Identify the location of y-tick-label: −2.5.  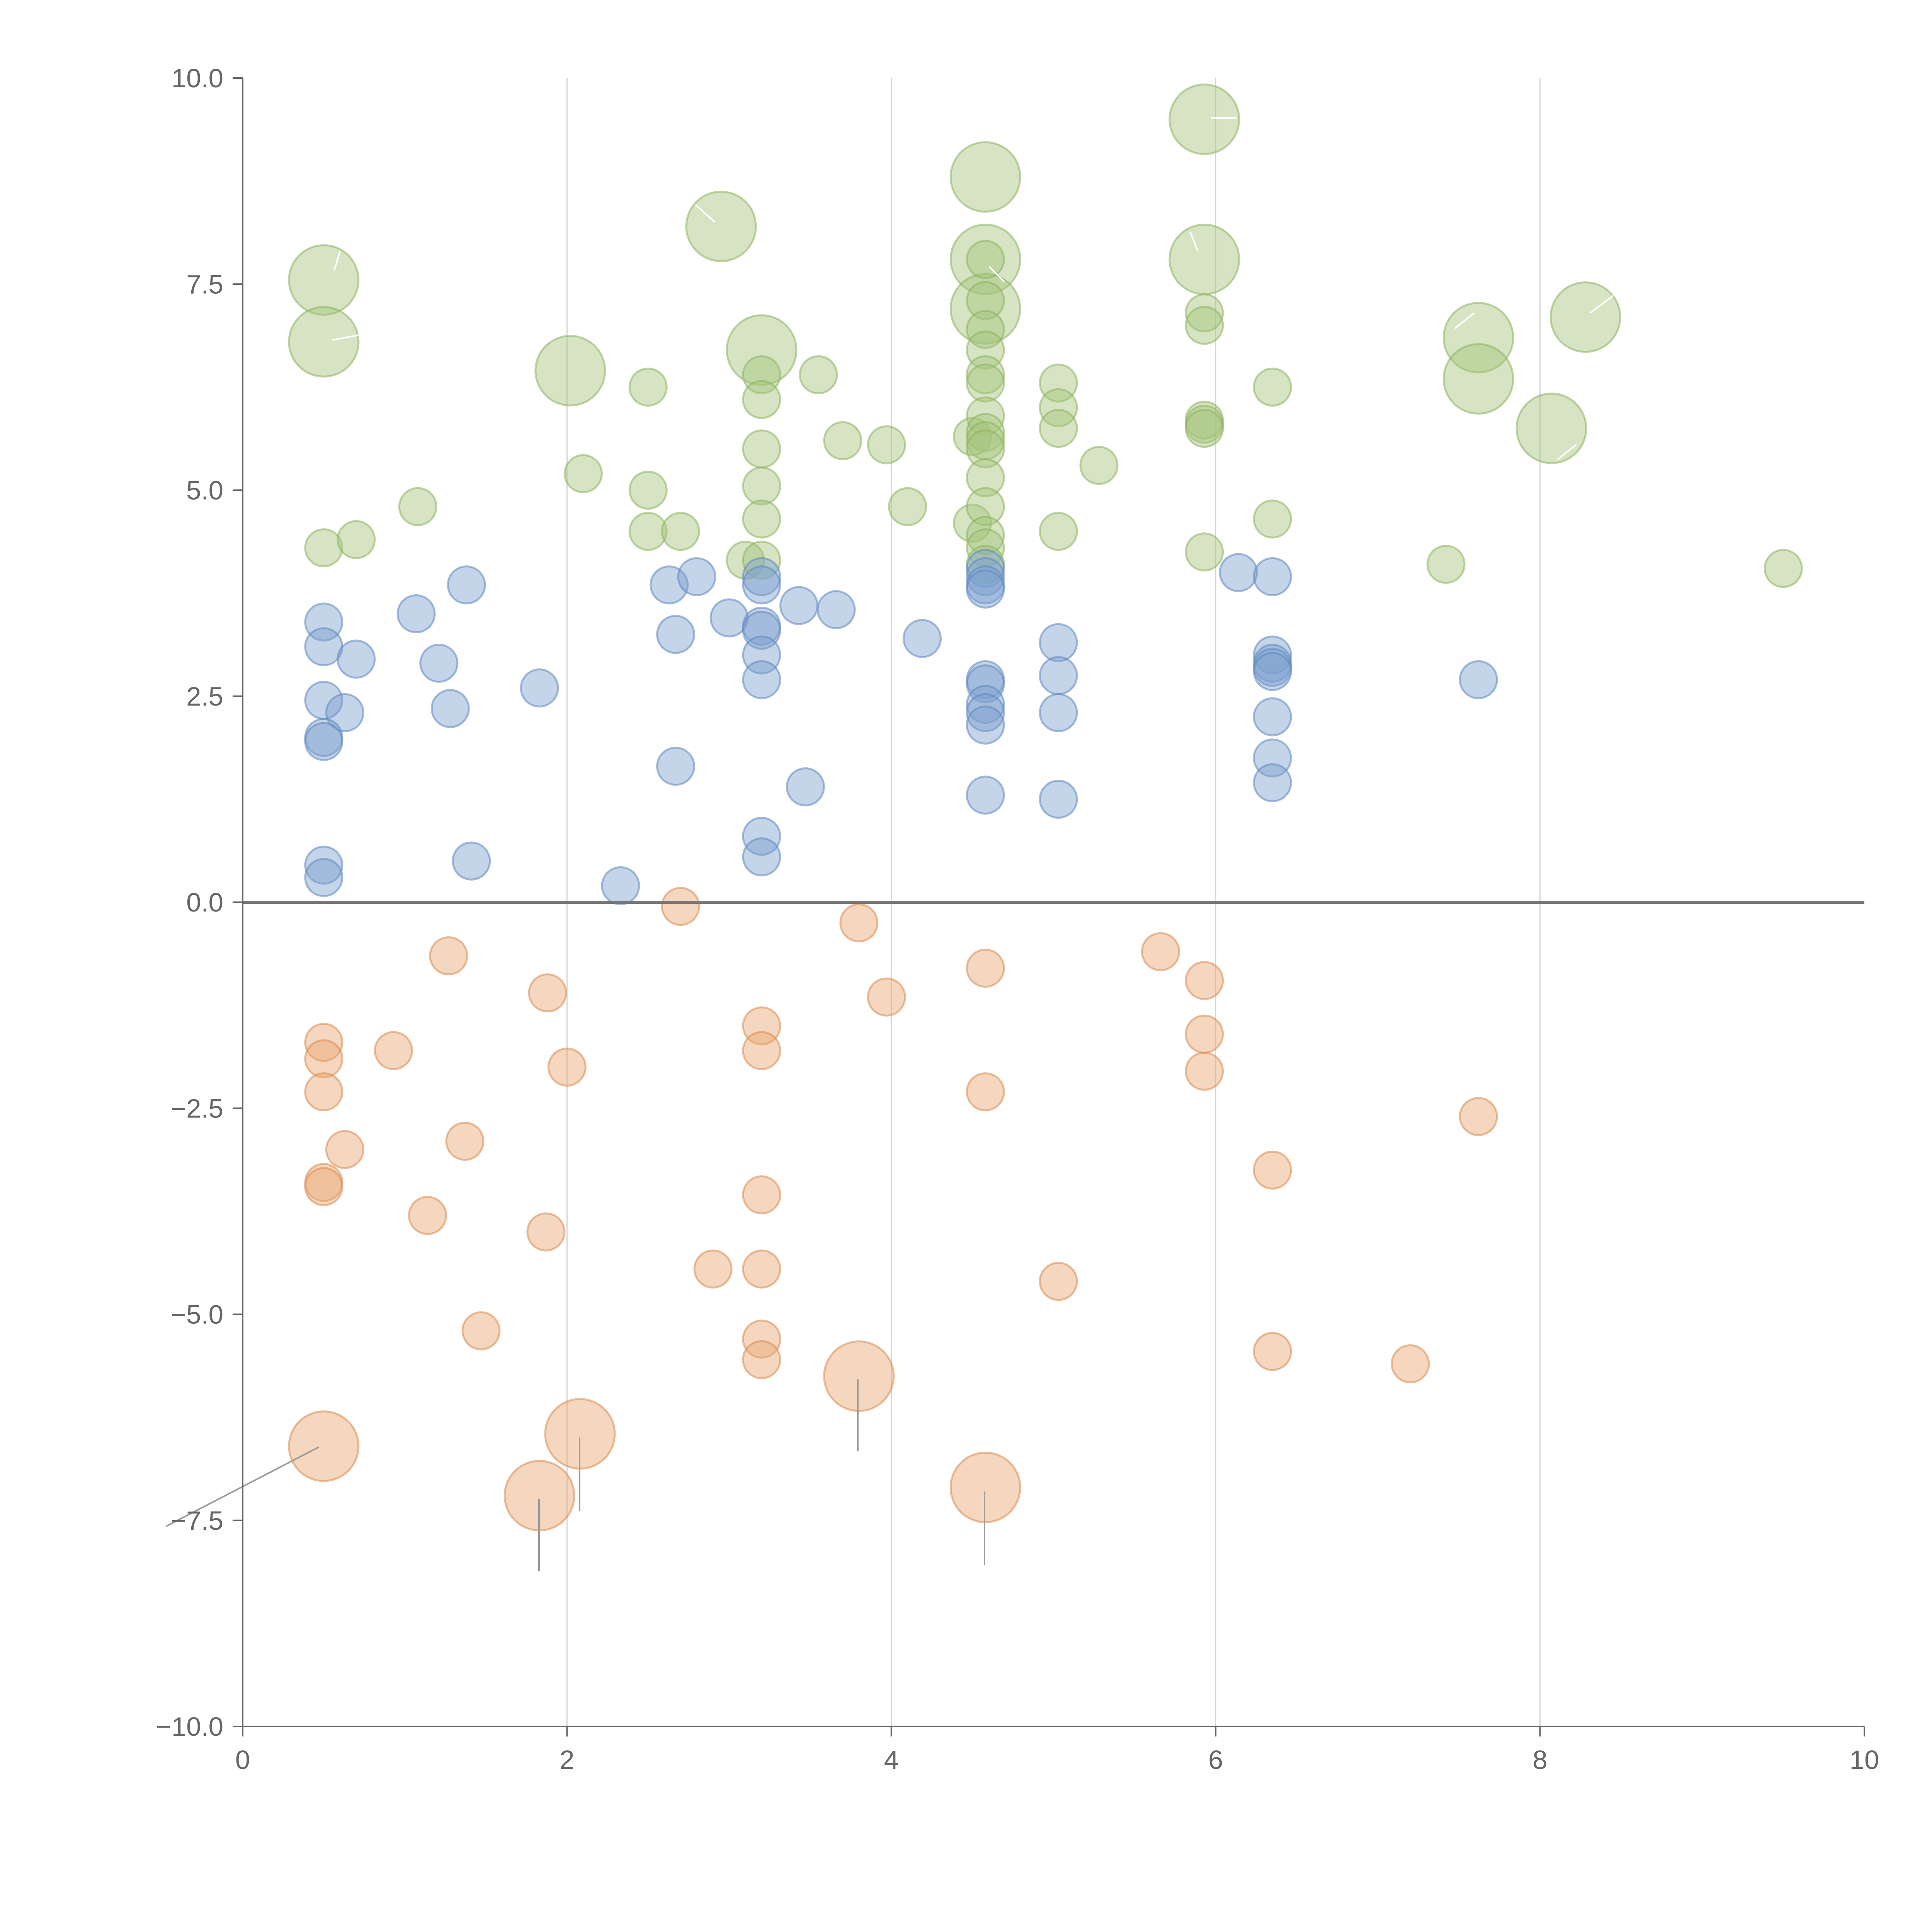
(197, 1108).